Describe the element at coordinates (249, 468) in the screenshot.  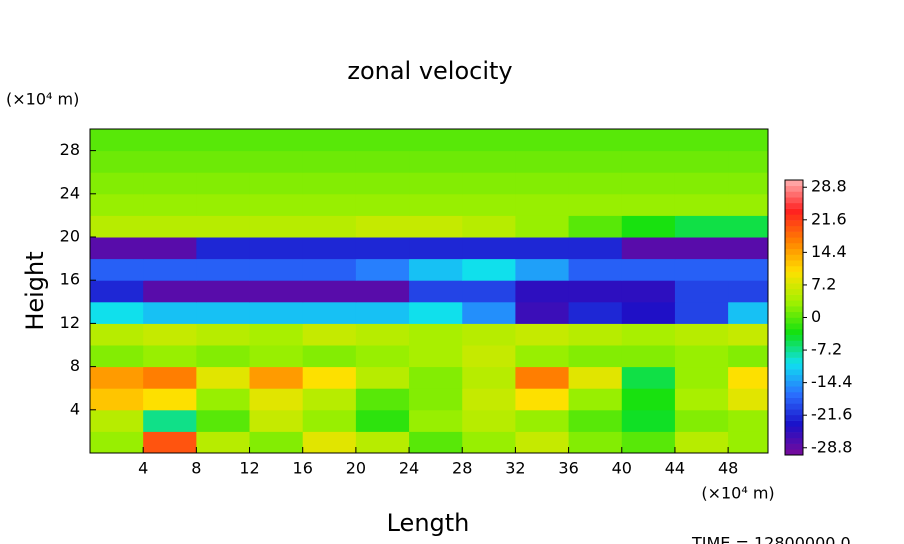
I see `x-tick-label: 12` at that location.